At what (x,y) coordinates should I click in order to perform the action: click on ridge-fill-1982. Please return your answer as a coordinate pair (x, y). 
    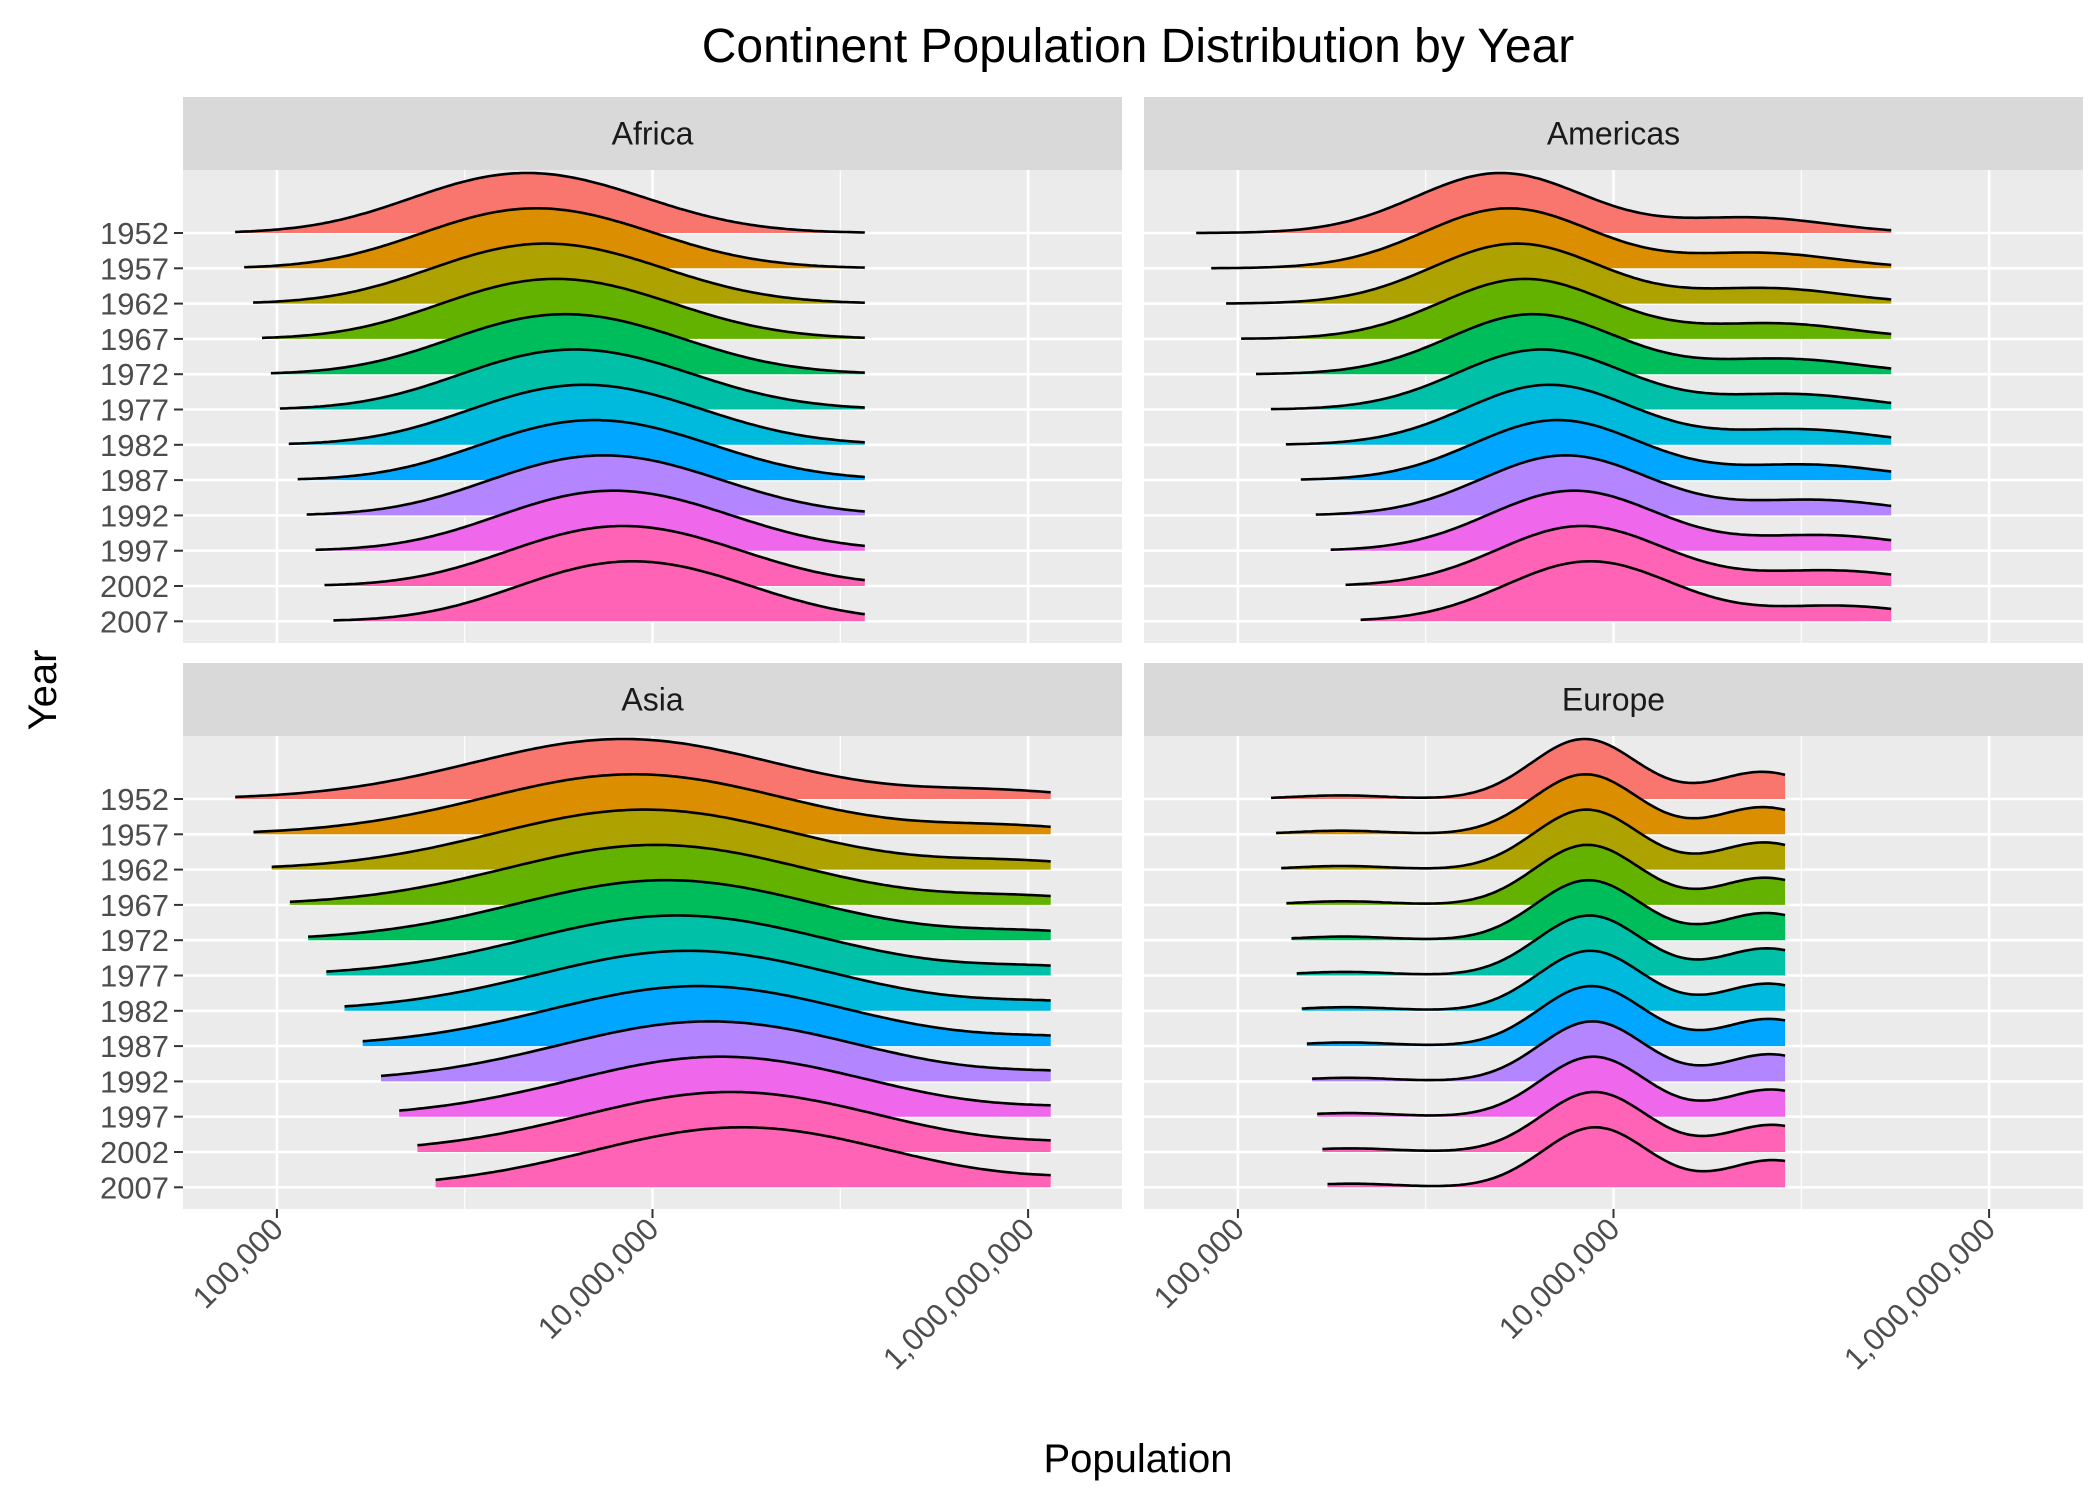
    Looking at the image, I should click on (697, 980).